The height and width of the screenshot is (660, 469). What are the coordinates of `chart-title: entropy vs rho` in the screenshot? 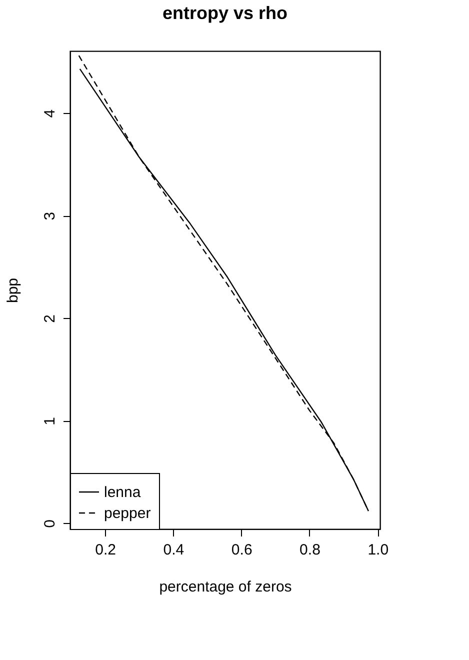 It's located at (225, 13).